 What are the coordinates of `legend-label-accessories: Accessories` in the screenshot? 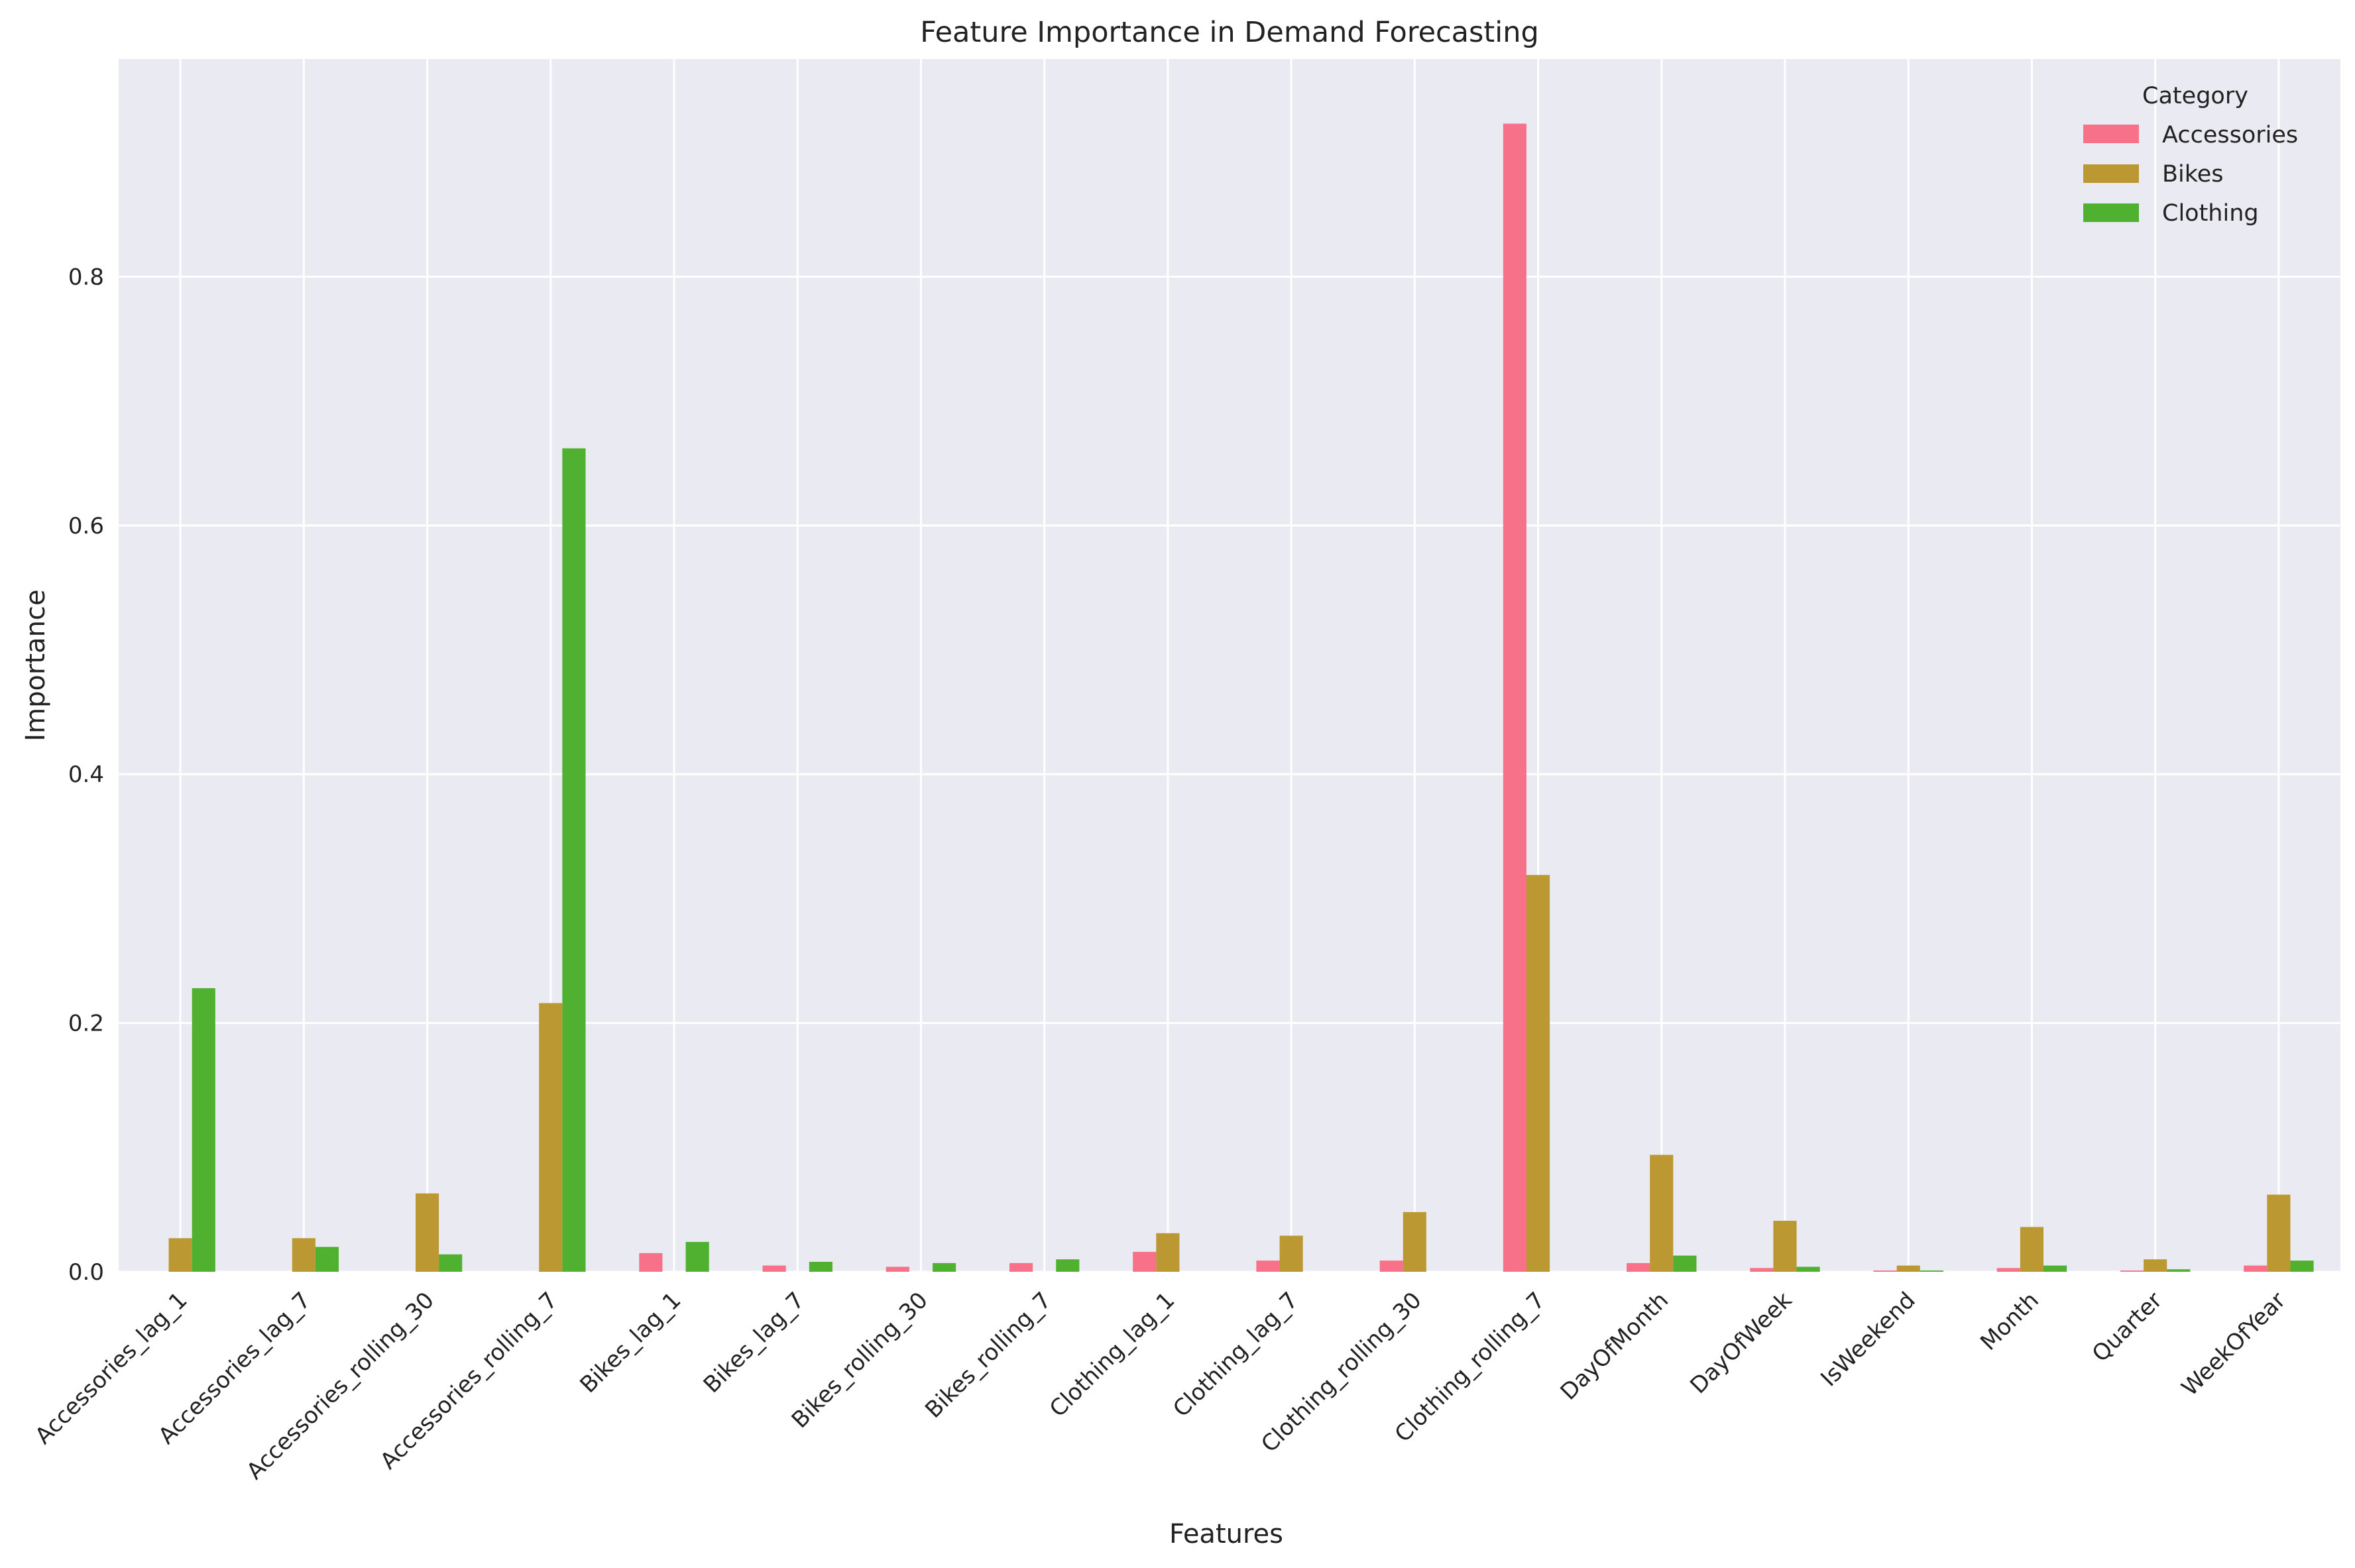 It's located at (2230, 135).